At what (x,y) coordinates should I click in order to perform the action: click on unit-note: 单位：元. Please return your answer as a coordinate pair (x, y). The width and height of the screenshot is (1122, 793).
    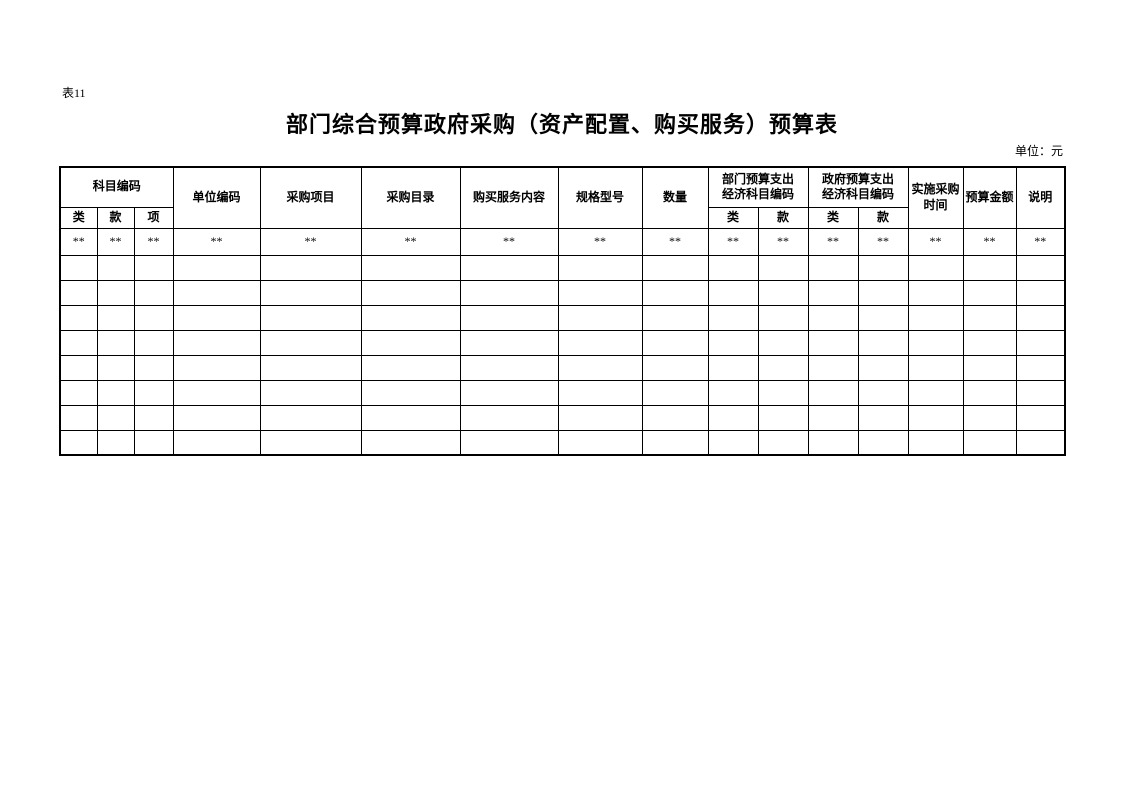
    Looking at the image, I should click on (1038, 151).